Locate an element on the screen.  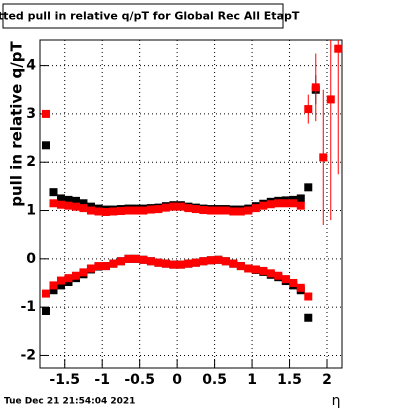
x-tick-label: 2 is located at coordinates (327, 380).